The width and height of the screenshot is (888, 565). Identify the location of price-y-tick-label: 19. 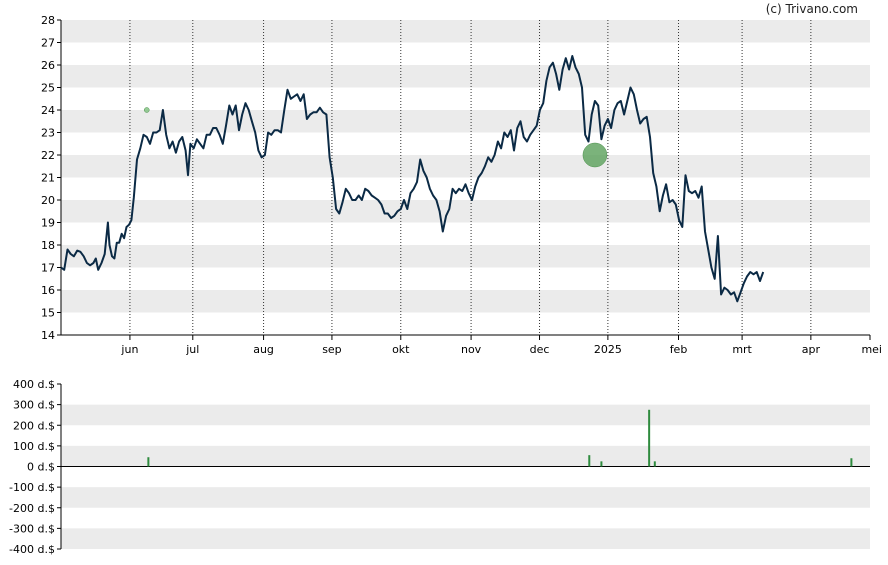
(48, 223).